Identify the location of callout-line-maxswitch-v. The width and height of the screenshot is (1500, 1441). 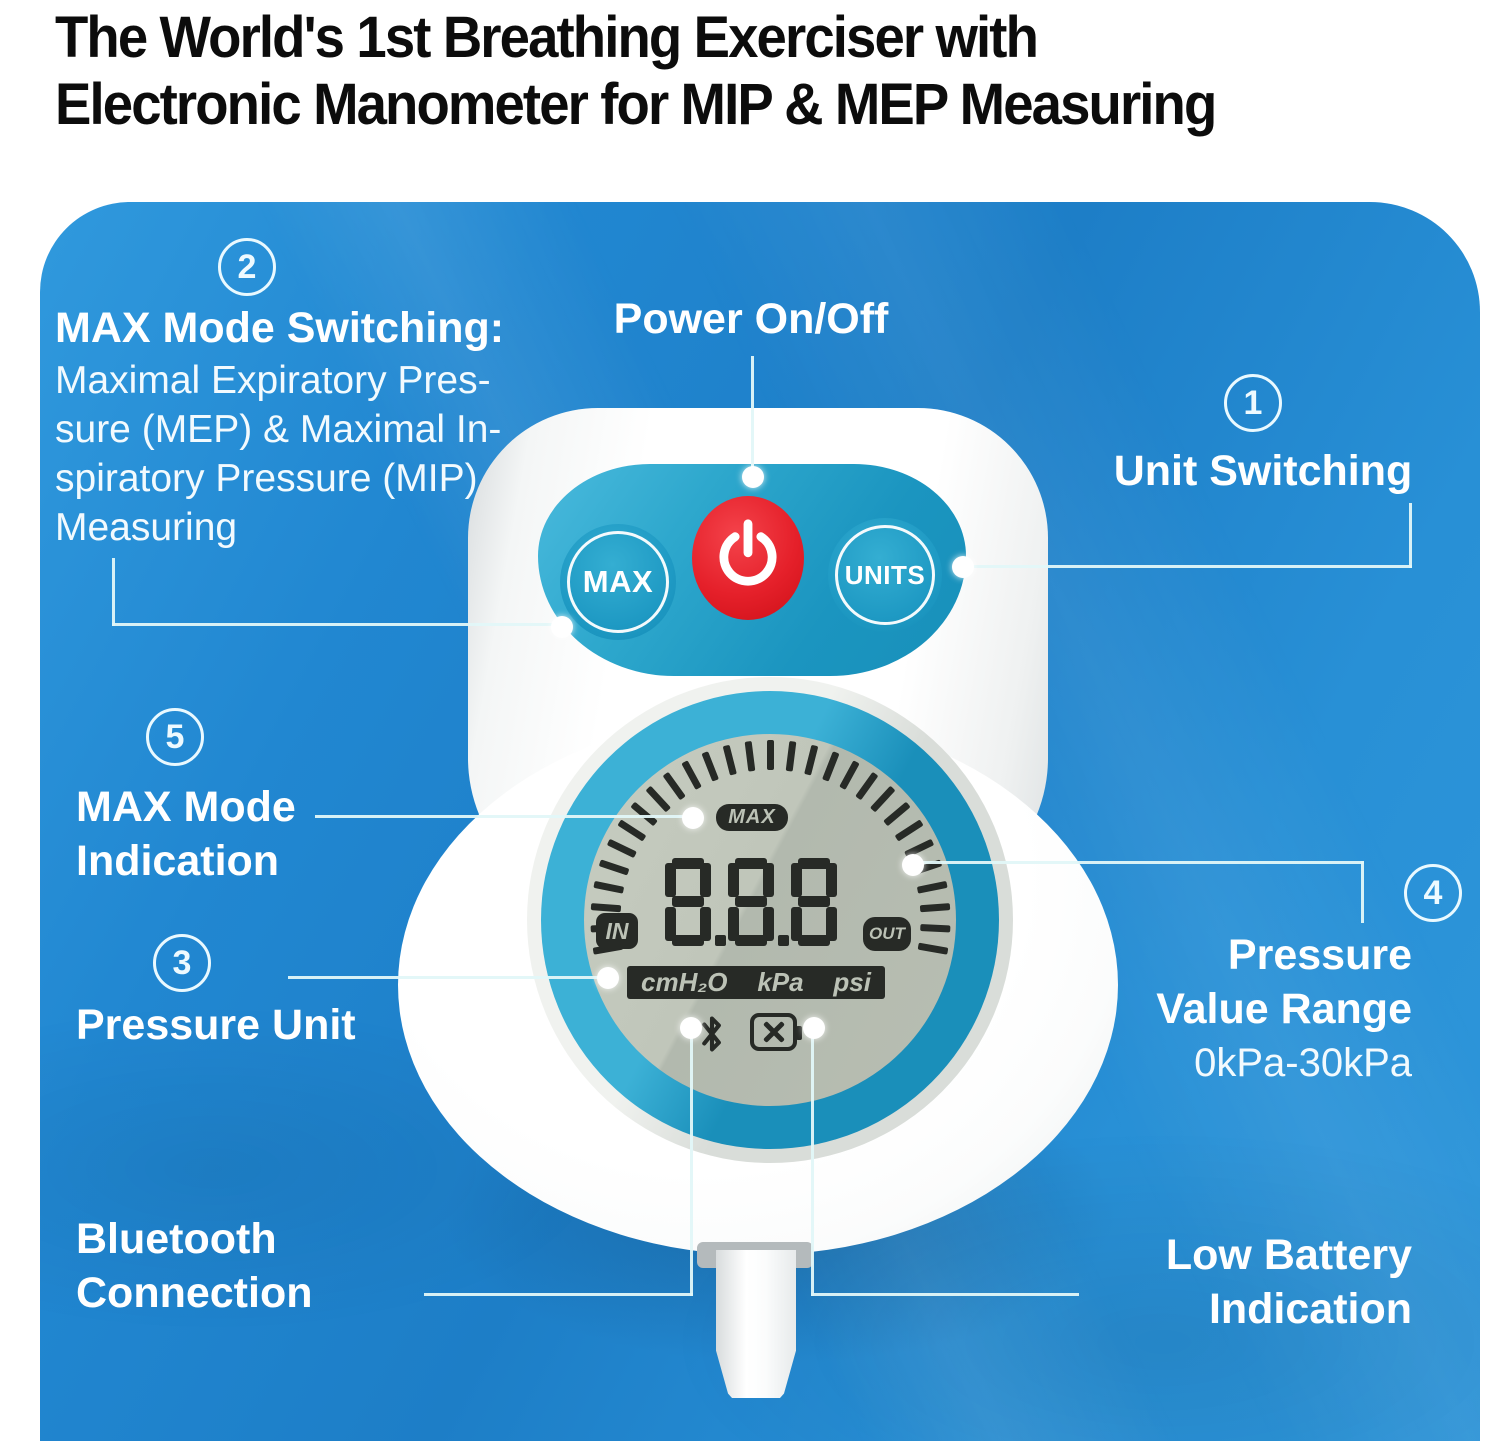
(113, 592).